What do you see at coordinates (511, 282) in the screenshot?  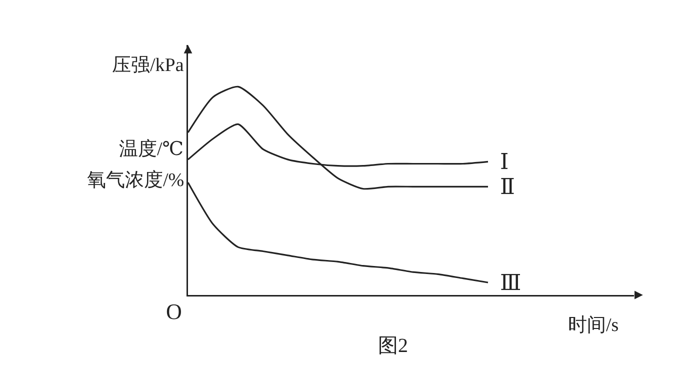 I see `series-label: Ⅲ` at bounding box center [511, 282].